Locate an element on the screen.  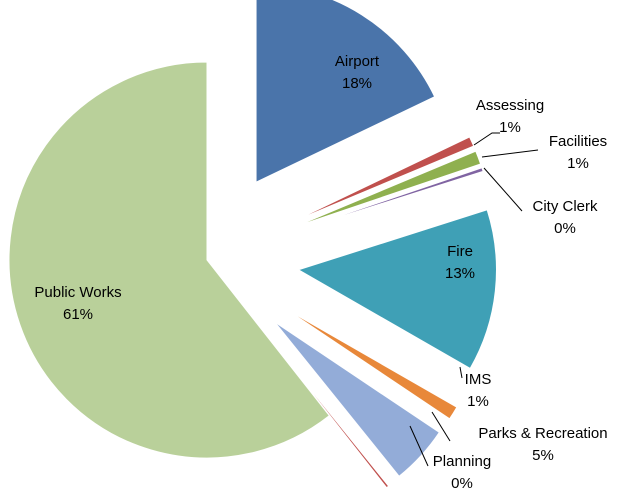
data-label: Fire 13% is located at coordinates (460, 262).